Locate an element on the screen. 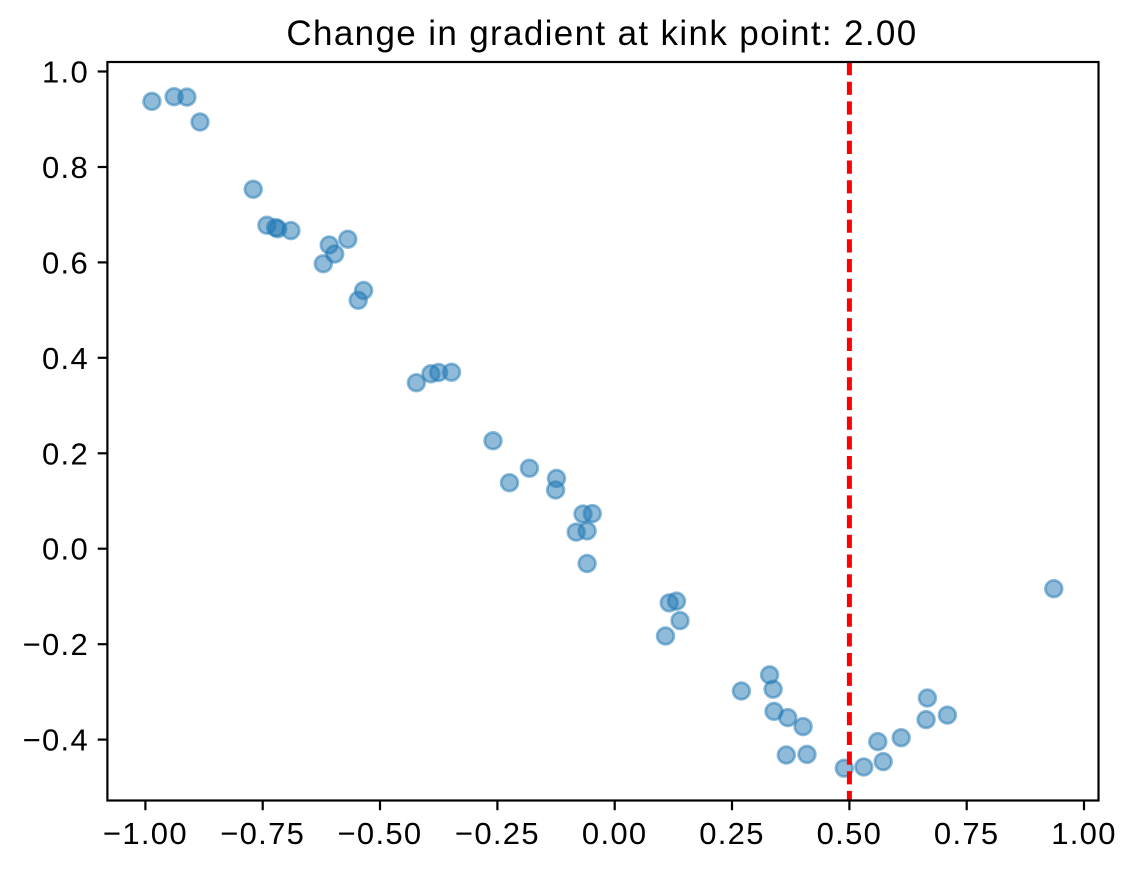 The height and width of the screenshot is (869, 1135). svg-text: −0.50 is located at coordinates (380, 833).